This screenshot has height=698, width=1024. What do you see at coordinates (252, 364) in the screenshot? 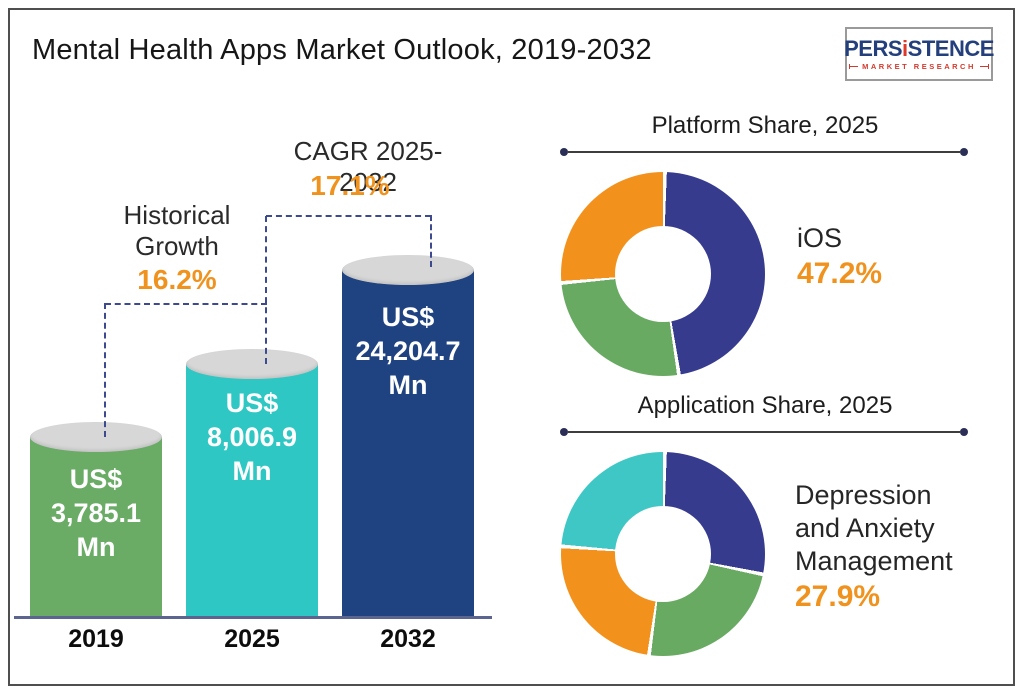
I see `bar-2025-cylinder-top` at bounding box center [252, 364].